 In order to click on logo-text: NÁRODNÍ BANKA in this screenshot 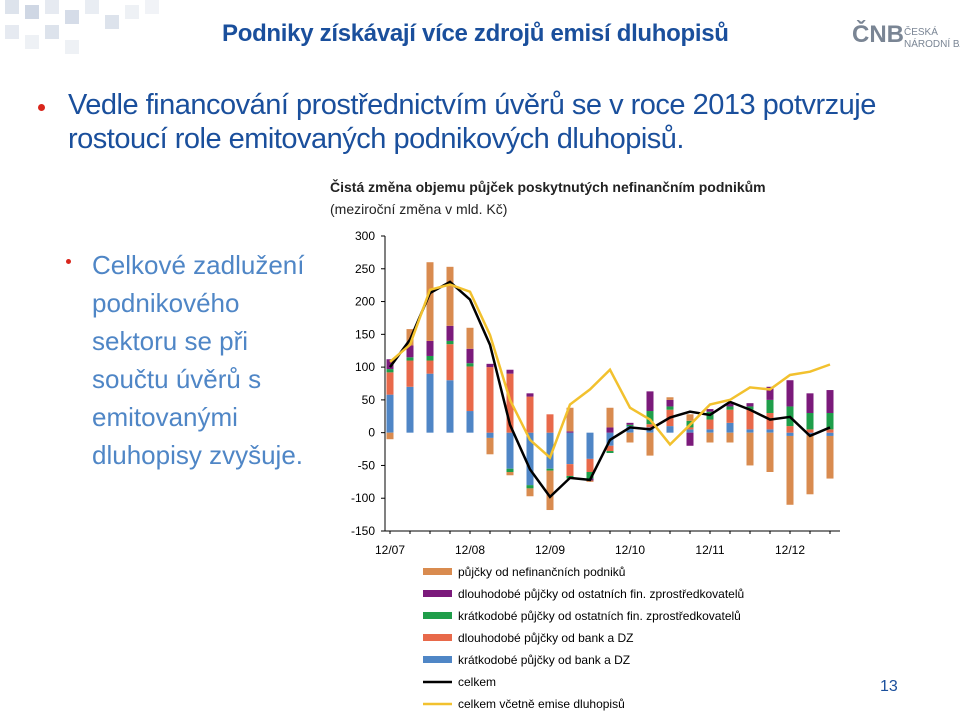, I will do `click(932, 43)`.